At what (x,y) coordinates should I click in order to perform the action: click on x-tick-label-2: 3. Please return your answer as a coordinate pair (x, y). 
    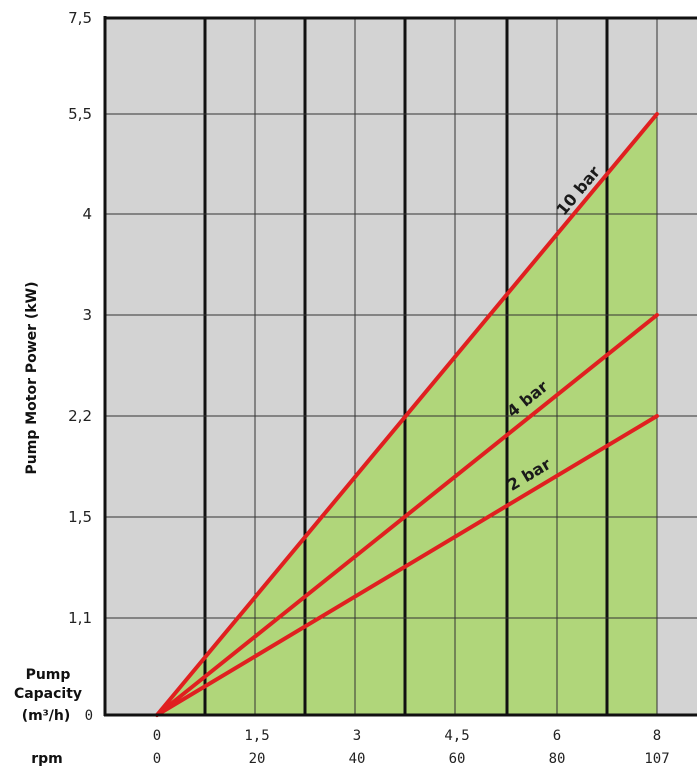
    Looking at the image, I should click on (357, 736).